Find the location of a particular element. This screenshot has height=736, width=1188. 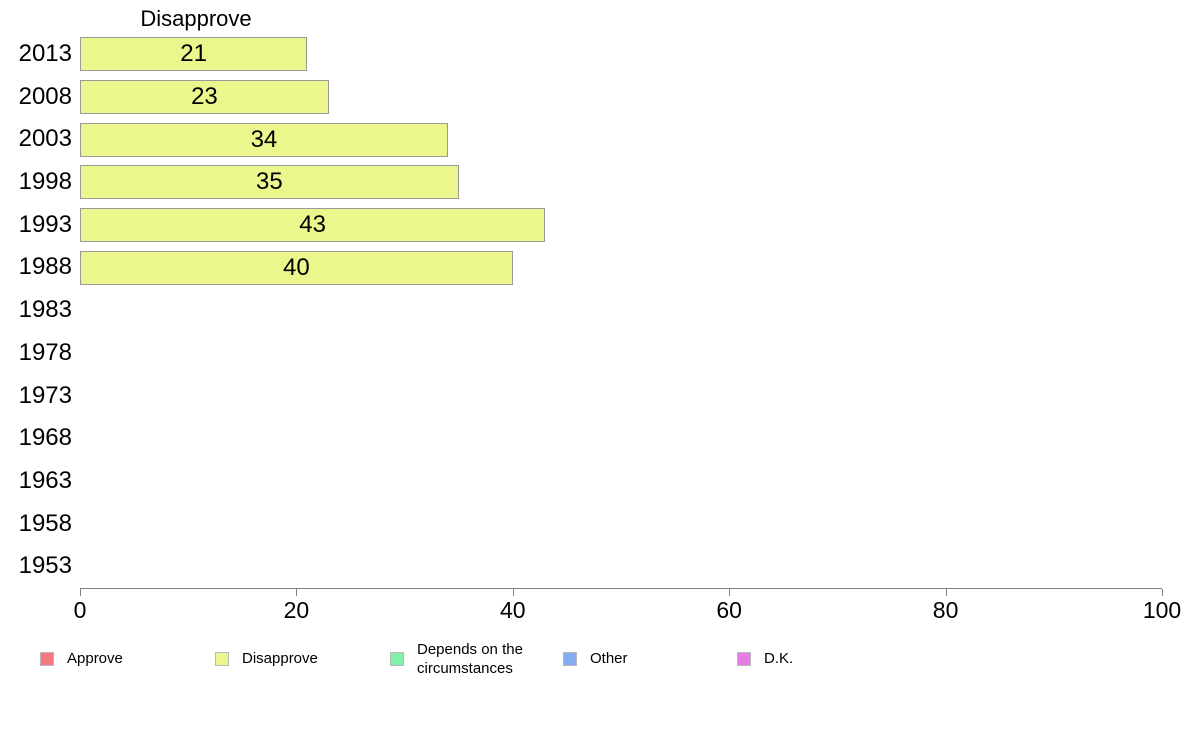

bar: 35 is located at coordinates (269, 182).